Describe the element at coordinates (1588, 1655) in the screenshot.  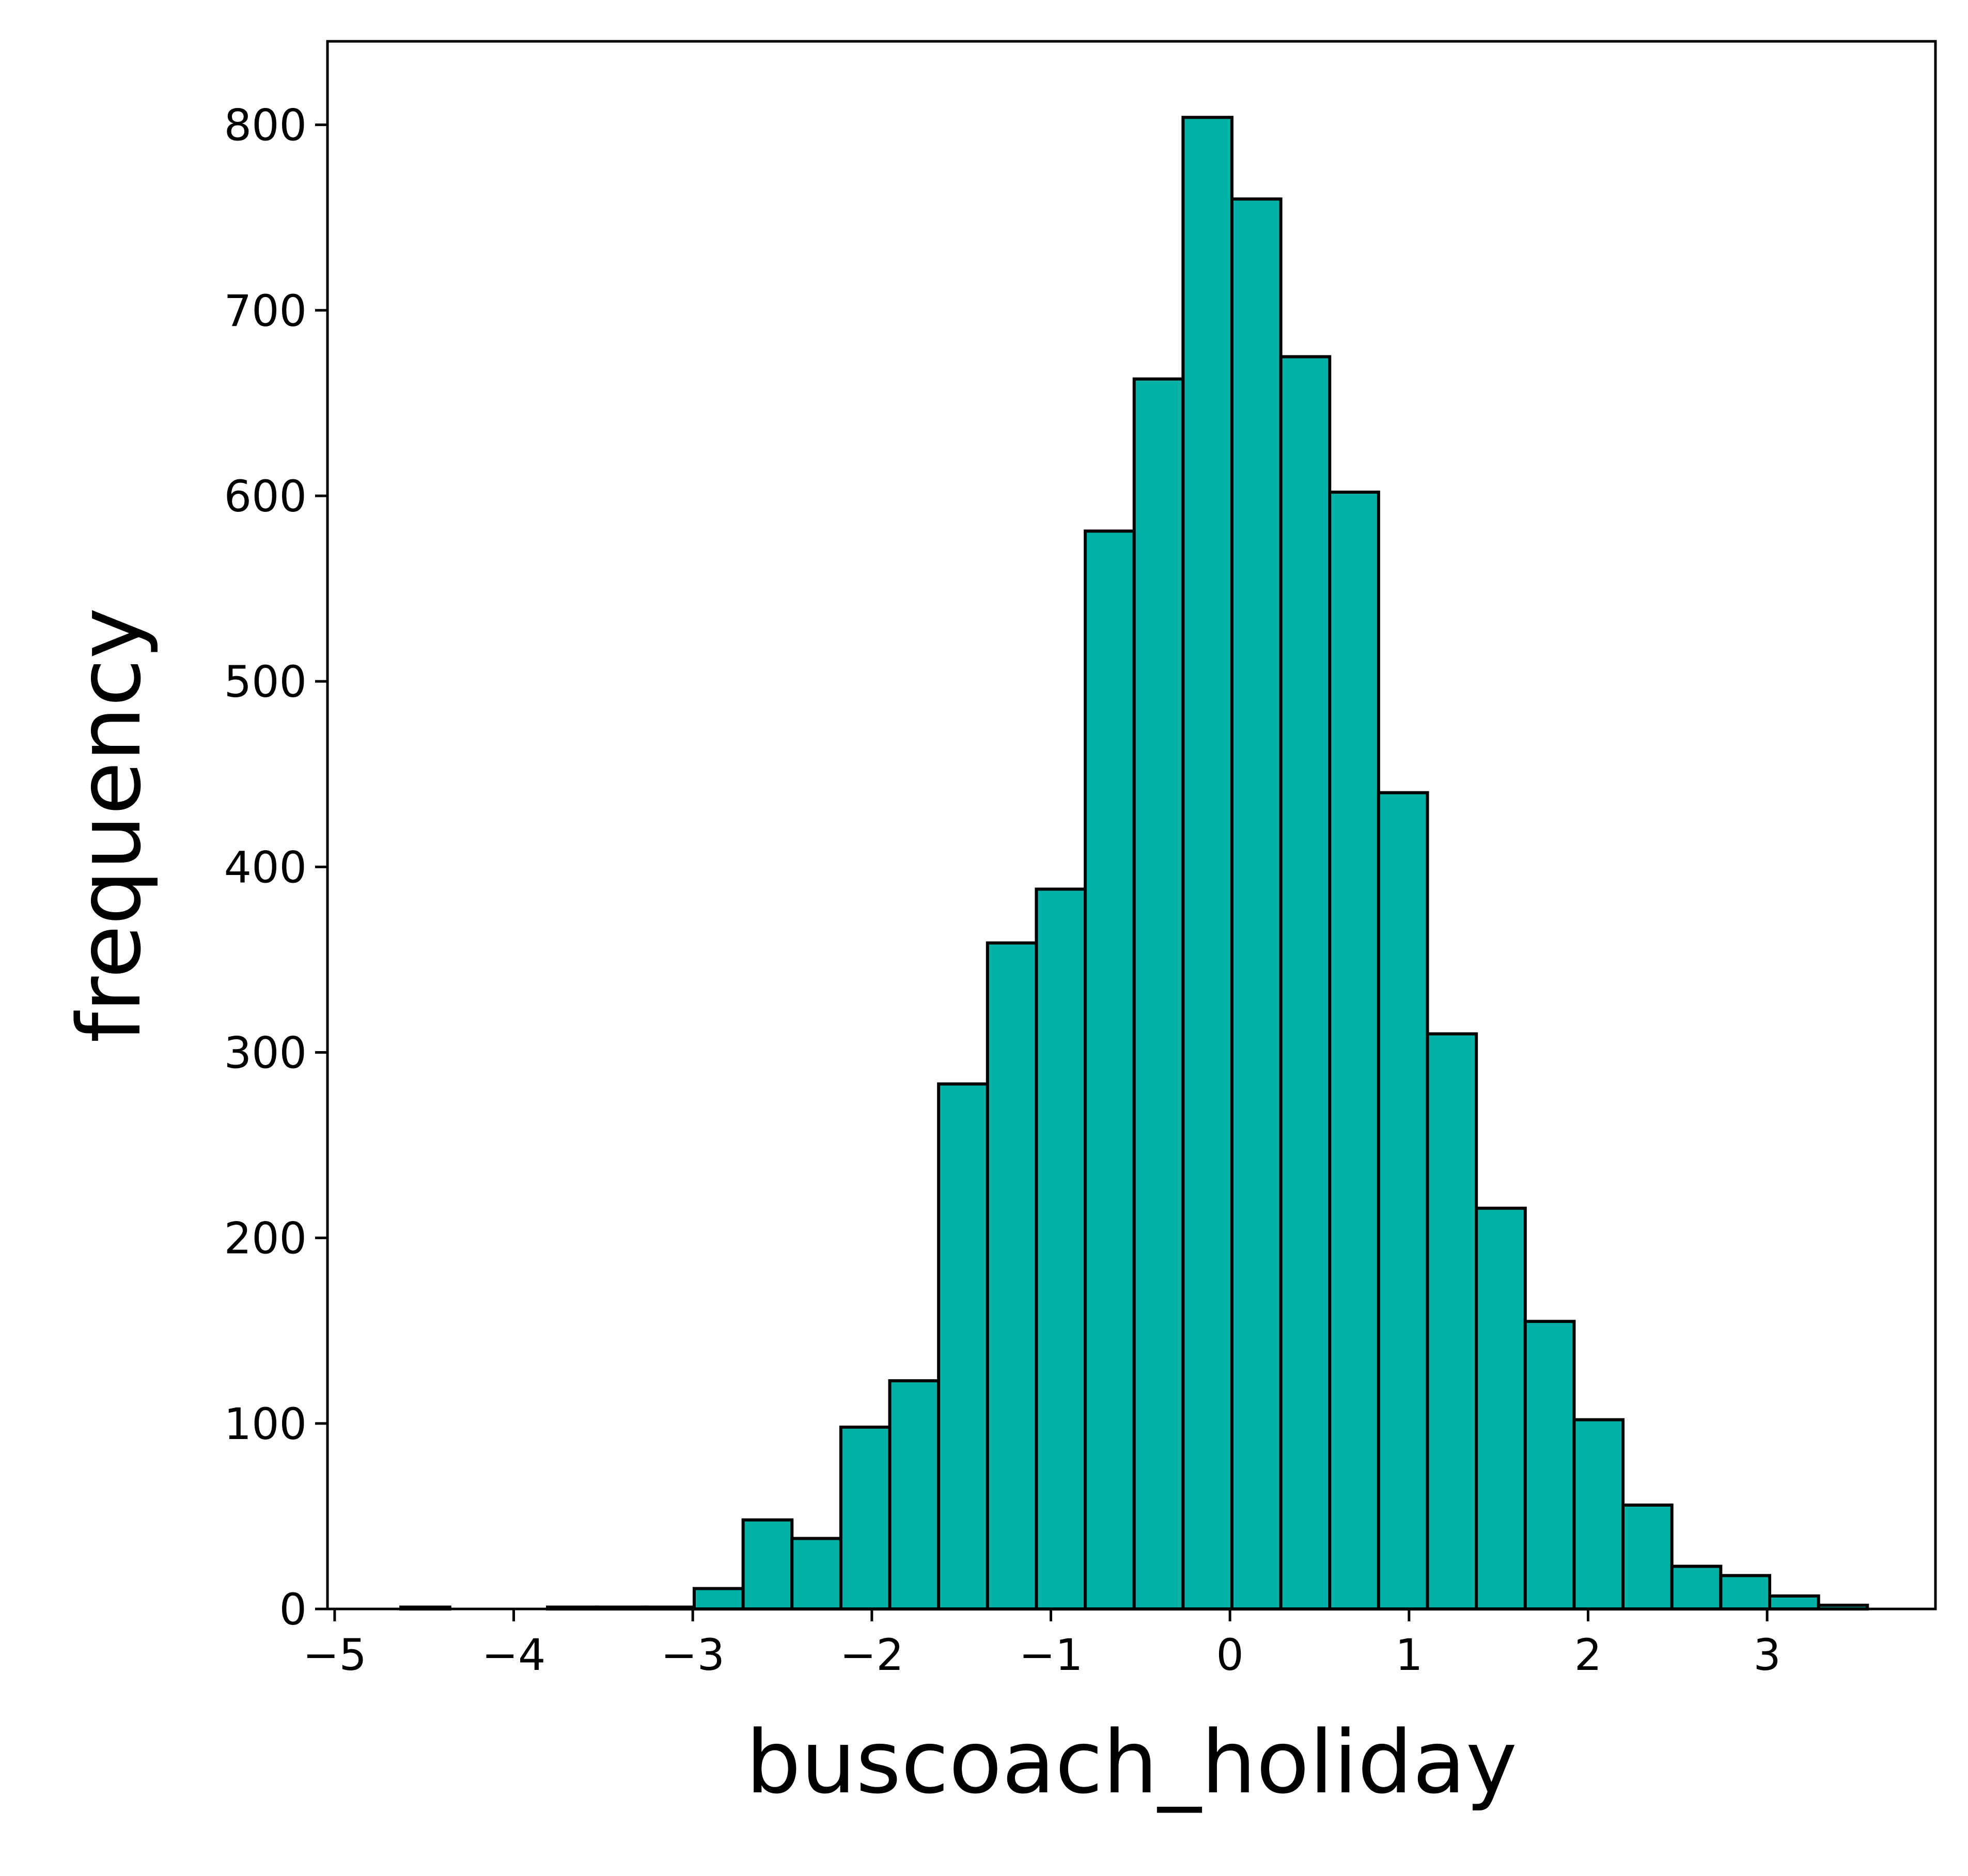
I see `x-tick-label: 2` at that location.